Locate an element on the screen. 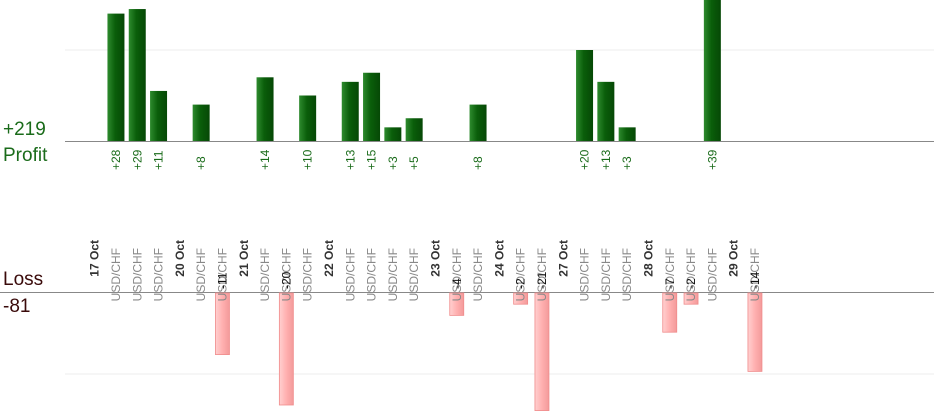 Image resolution: width=934 pixels, height=420 pixels. loss-value-label: -20 is located at coordinates (286, 280).